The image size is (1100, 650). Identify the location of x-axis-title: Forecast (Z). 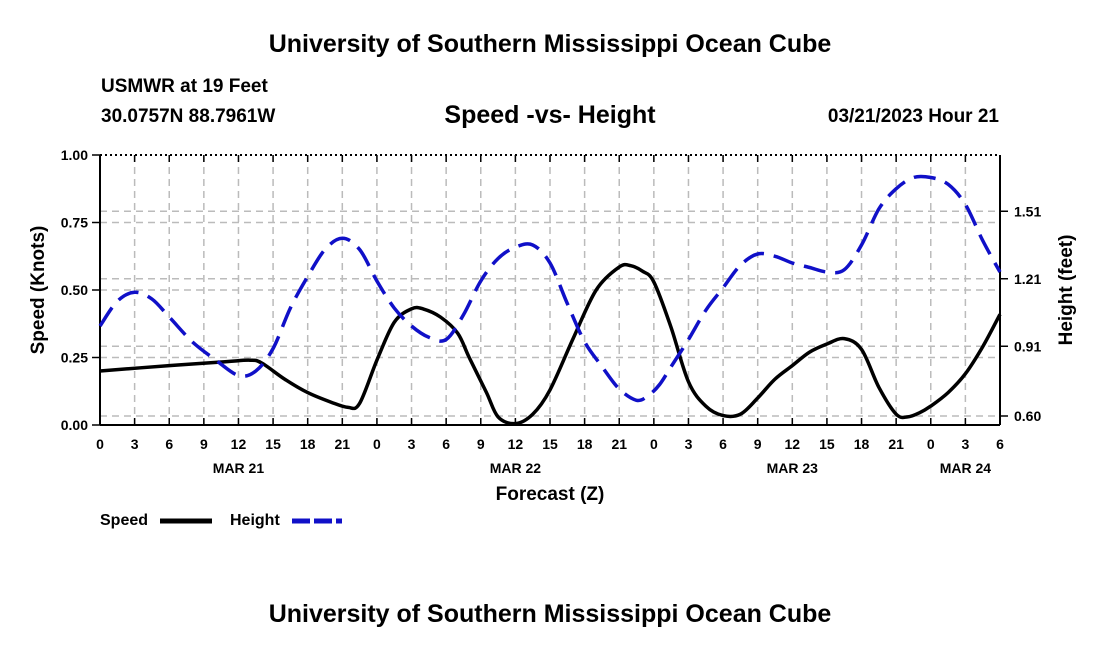
(550, 494).